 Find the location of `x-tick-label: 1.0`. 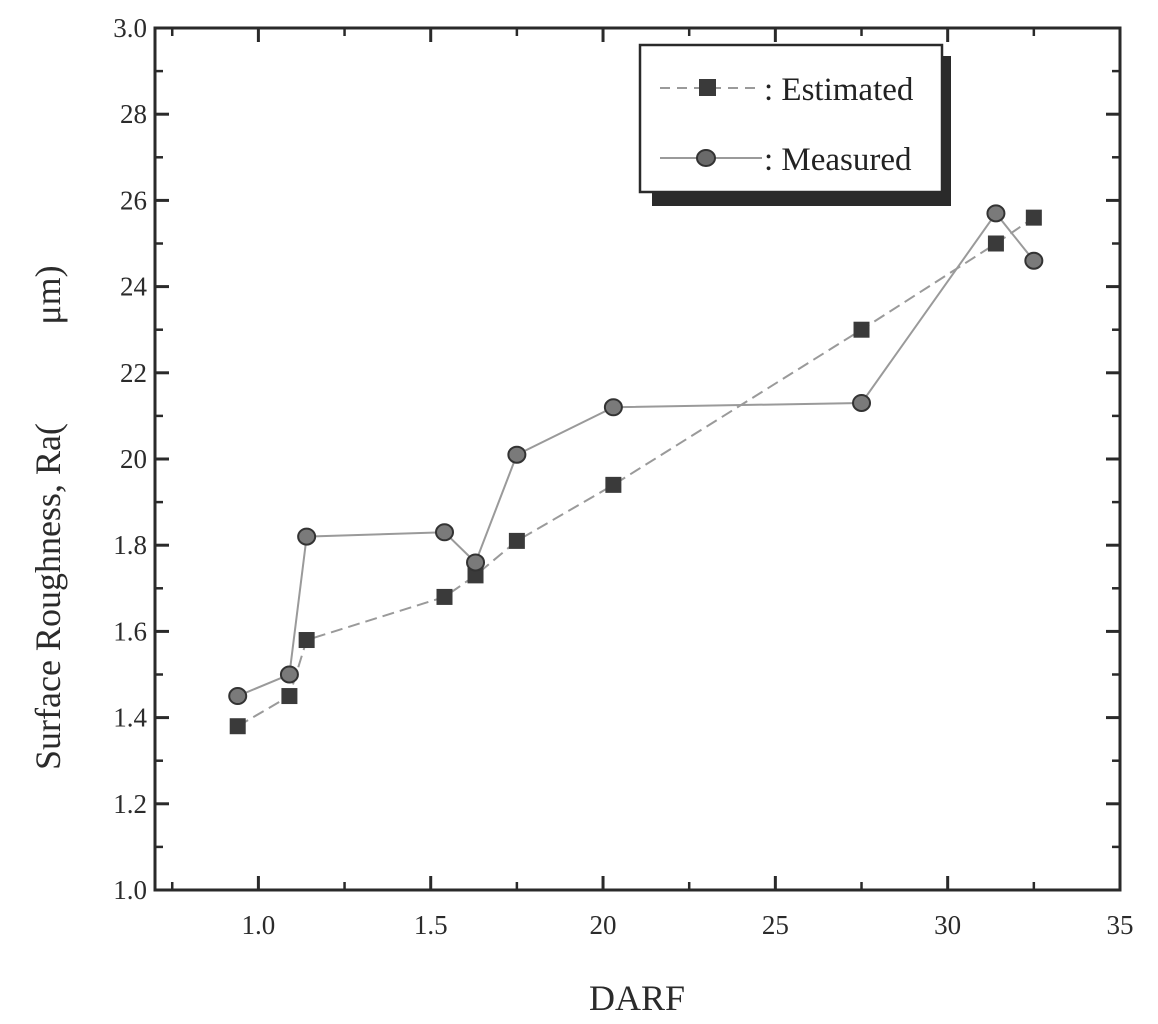

x-tick-label: 1.0 is located at coordinates (259, 925).